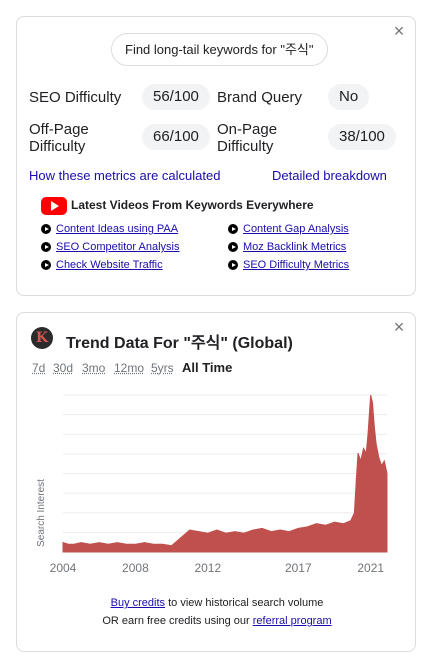 This screenshot has height=660, width=444. What do you see at coordinates (118, 247) in the screenshot?
I see `video-link-seo-competitor: SEO Competitor Analysis` at bounding box center [118, 247].